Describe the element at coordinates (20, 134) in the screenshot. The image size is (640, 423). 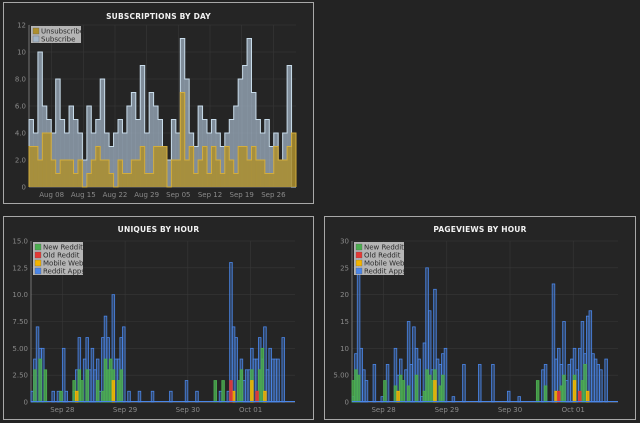
I see `y-tick-label: 4.0` at that location.